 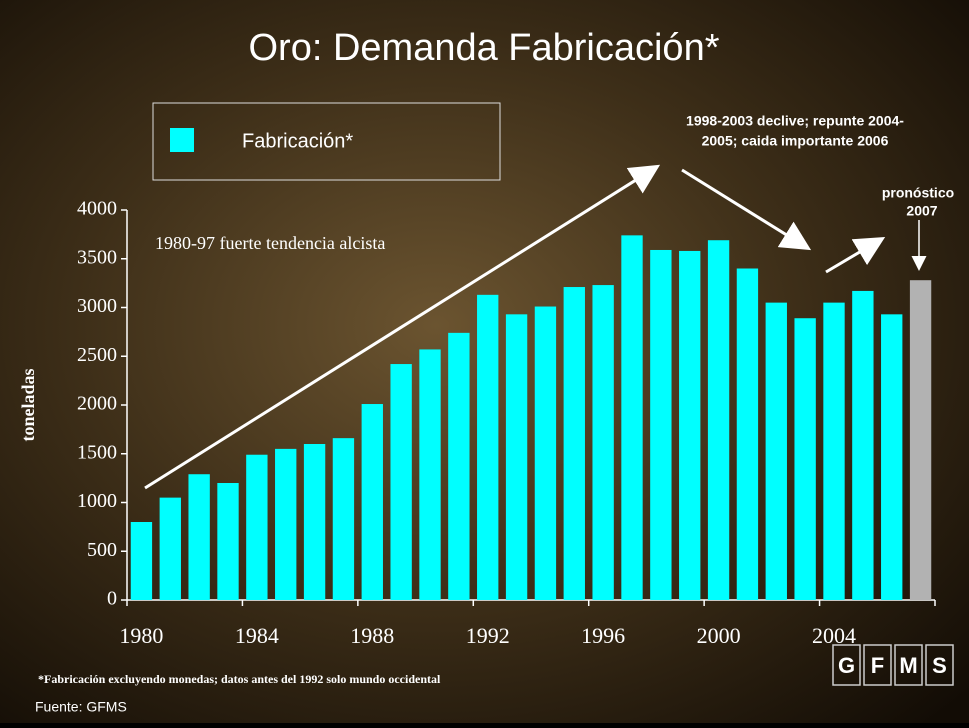 What do you see at coordinates (97, 209) in the screenshot?
I see `y-tick-label: 4000` at bounding box center [97, 209].